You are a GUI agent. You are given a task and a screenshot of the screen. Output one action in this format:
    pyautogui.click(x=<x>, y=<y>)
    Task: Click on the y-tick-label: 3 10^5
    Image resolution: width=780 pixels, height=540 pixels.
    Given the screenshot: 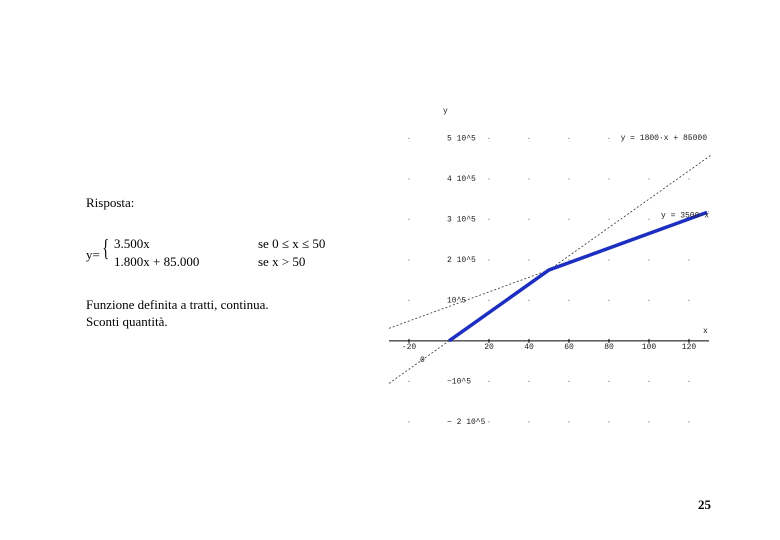 What is the action you would take?
    pyautogui.click(x=461, y=219)
    